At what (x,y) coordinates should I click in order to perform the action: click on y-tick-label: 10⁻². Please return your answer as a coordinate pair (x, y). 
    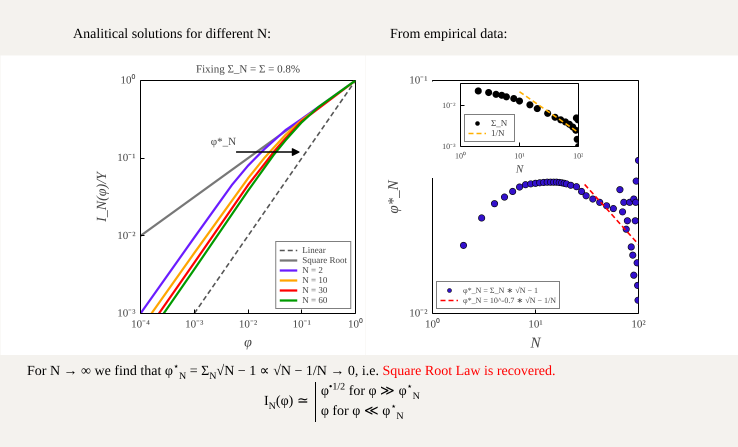
    Looking at the image, I should click on (126, 236).